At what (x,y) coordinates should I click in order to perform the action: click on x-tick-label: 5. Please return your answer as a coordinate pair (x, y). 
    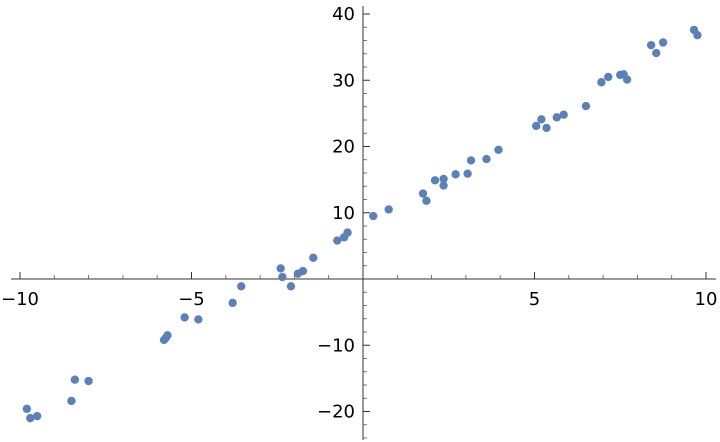
    Looking at the image, I should click on (534, 299).